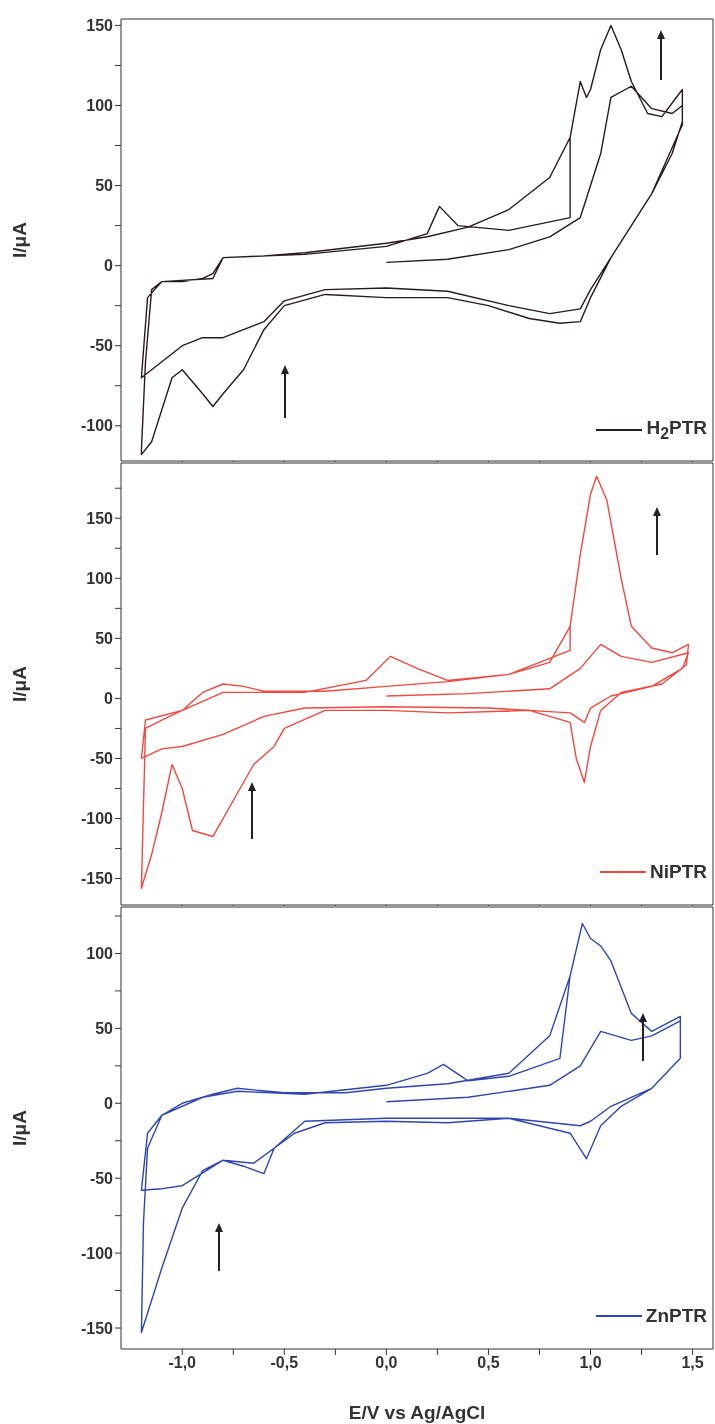  What do you see at coordinates (182, 1363) in the screenshot?
I see `x-tick-label: -1,0` at bounding box center [182, 1363].